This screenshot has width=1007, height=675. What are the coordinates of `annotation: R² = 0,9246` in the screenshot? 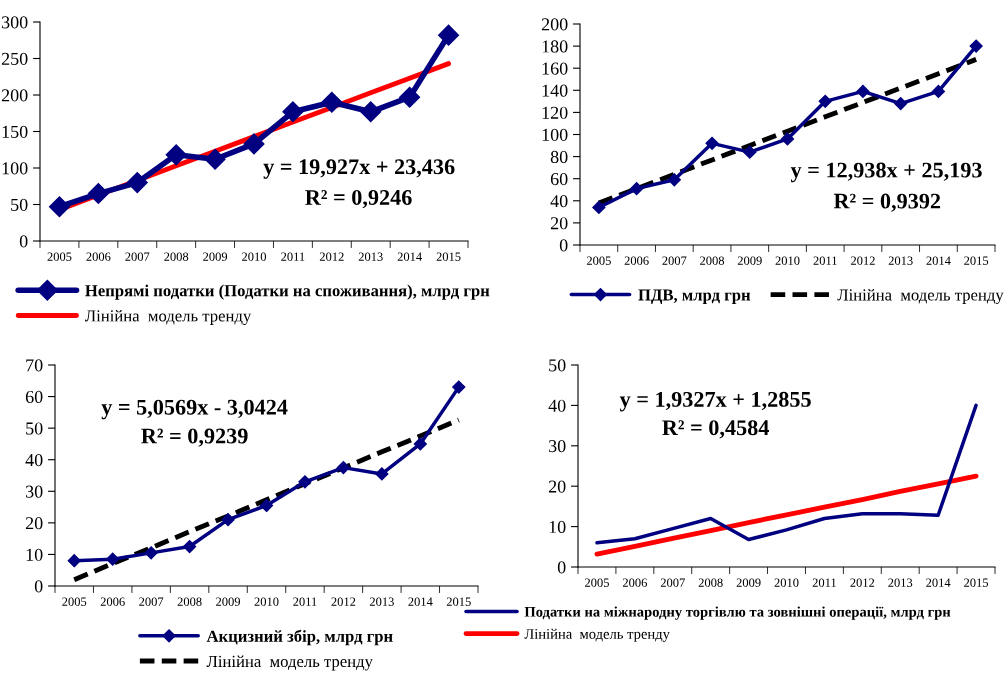 It's located at (358, 199).